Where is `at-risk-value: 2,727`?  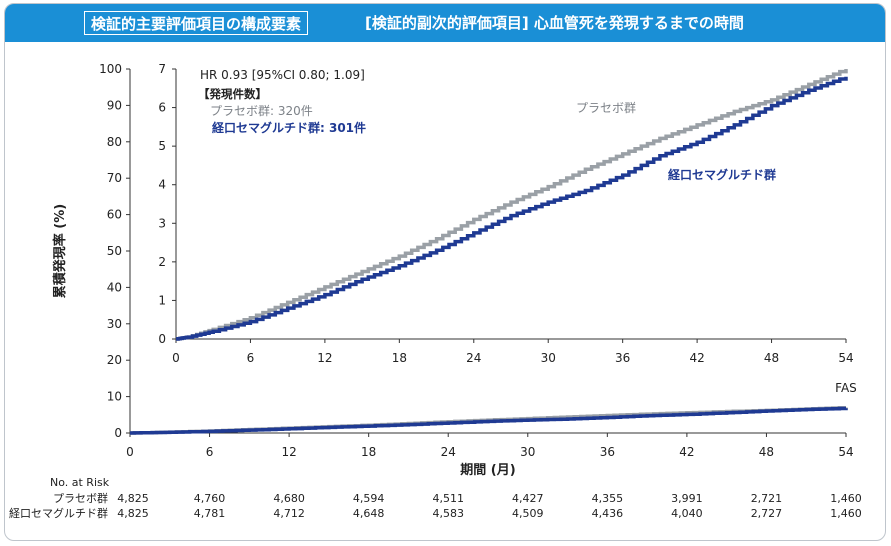 at-risk-value: 2,727 is located at coordinates (767, 513).